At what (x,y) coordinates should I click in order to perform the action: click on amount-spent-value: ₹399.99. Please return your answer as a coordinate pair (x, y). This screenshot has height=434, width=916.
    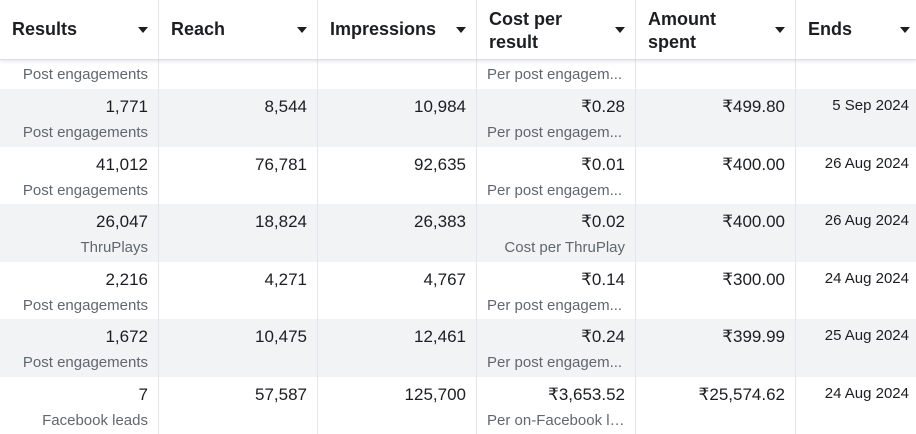
    Looking at the image, I should click on (753, 337).